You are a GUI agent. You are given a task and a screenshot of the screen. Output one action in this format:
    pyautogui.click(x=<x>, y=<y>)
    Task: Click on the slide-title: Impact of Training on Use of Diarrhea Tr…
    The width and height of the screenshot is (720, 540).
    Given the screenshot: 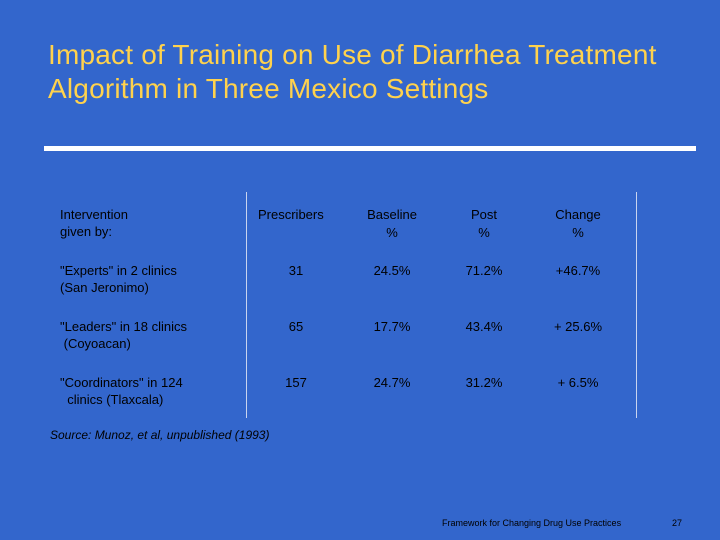 What is the action you would take?
    pyautogui.click(x=352, y=71)
    